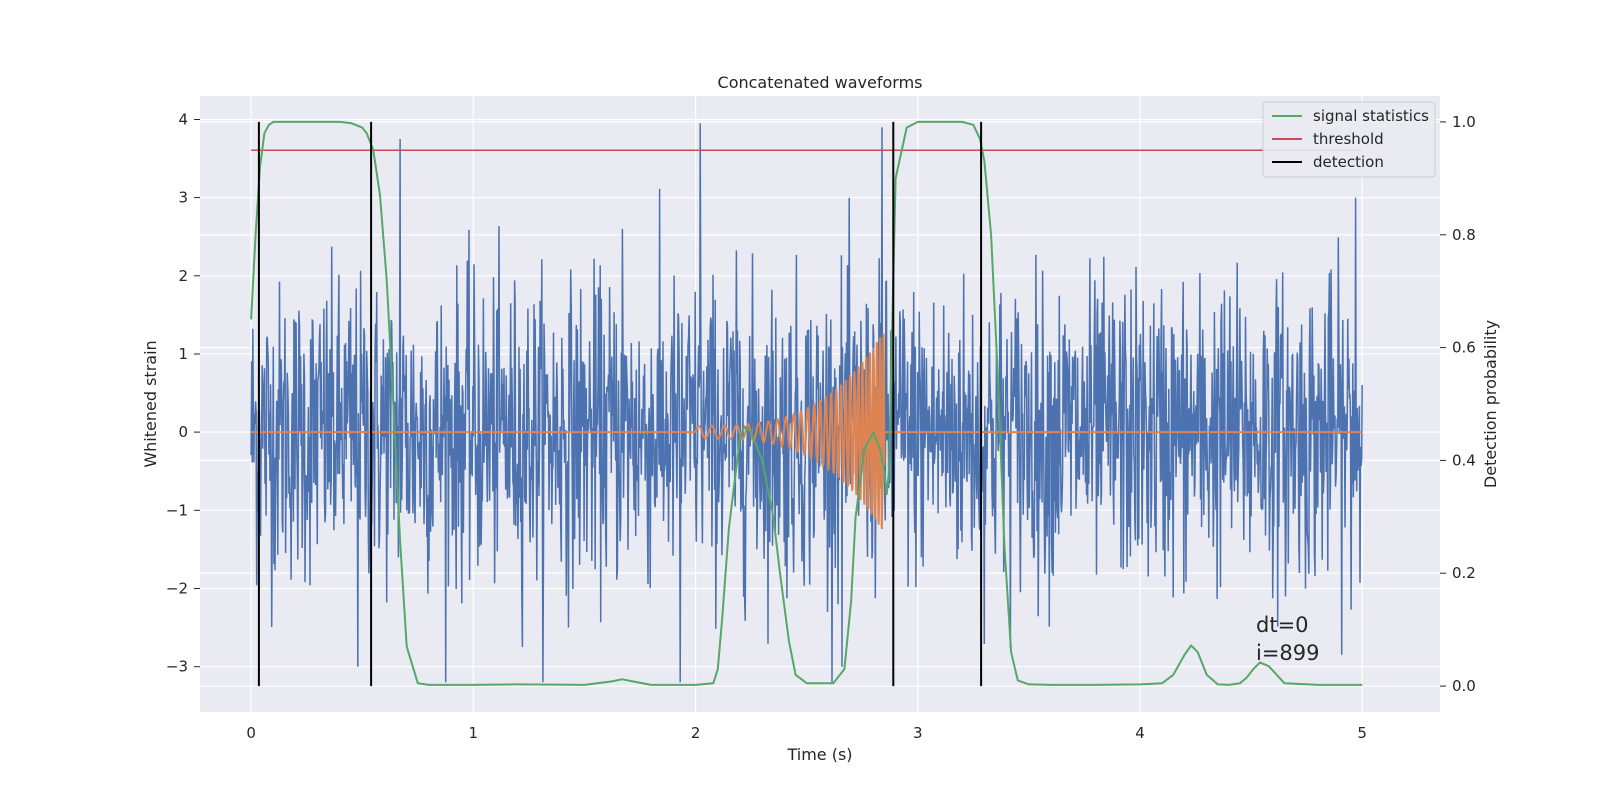 The image size is (1600, 800). What do you see at coordinates (1140, 733) in the screenshot?
I see `x-tick-label: 4` at bounding box center [1140, 733].